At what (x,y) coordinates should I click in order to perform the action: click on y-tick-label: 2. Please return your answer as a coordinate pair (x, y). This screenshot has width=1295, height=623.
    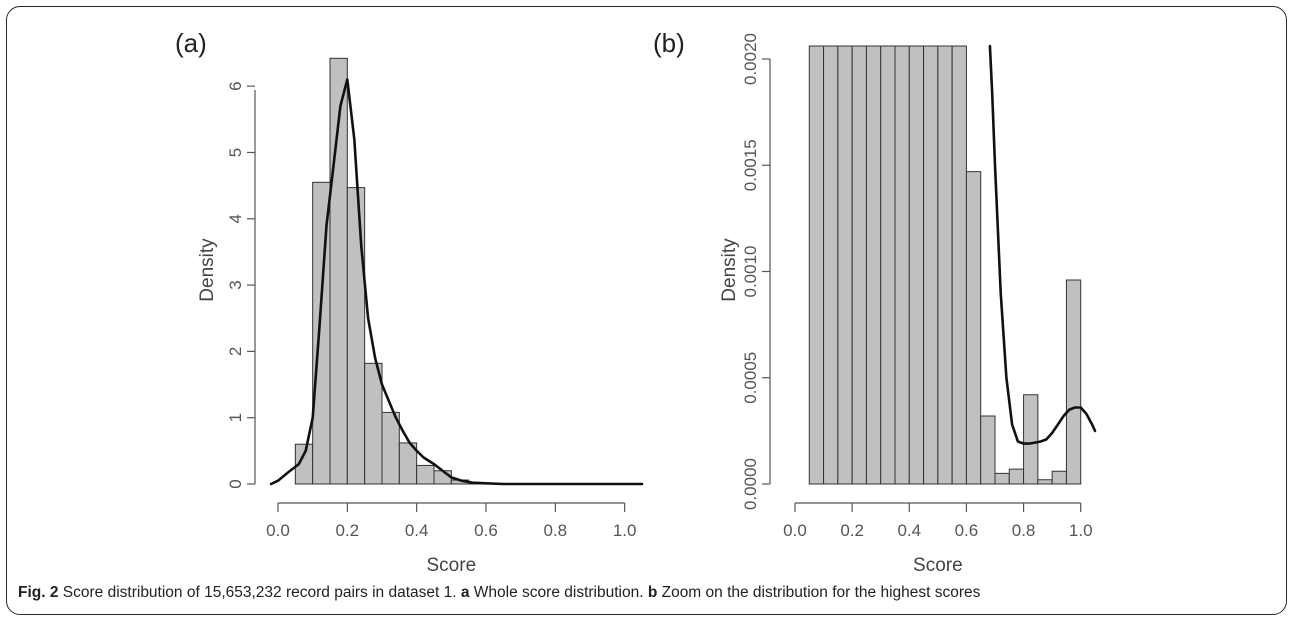
    Looking at the image, I should click on (235, 351).